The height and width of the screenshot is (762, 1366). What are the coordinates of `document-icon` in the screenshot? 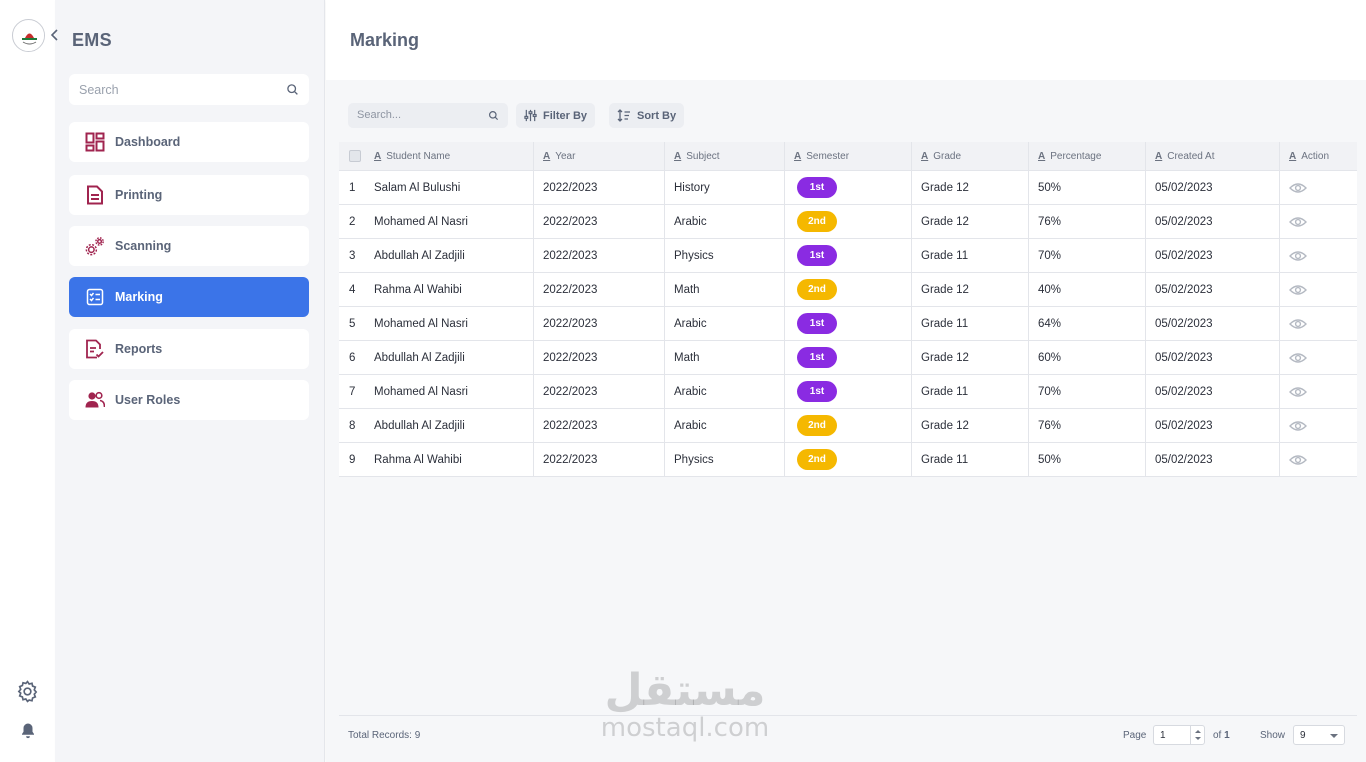 It's located at (95, 195).